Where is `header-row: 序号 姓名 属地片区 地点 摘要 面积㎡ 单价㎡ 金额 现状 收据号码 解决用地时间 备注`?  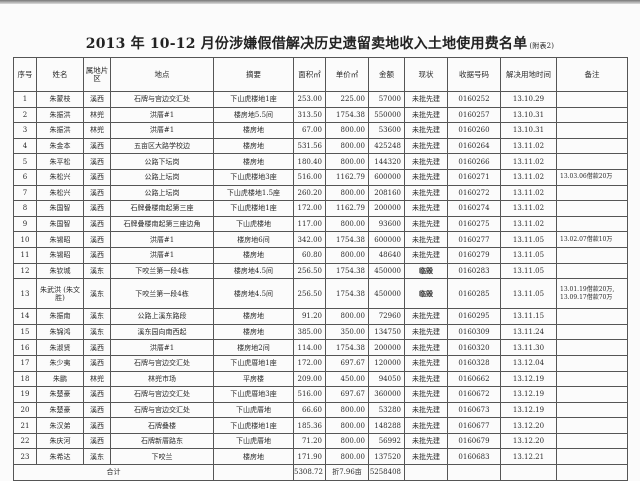
header-row: 序号 姓名 属地片区 地点 摘要 面积㎡ 单价㎡ 金额 现状 收据号码 解决用地时间 备注 is located at coordinates (320, 74).